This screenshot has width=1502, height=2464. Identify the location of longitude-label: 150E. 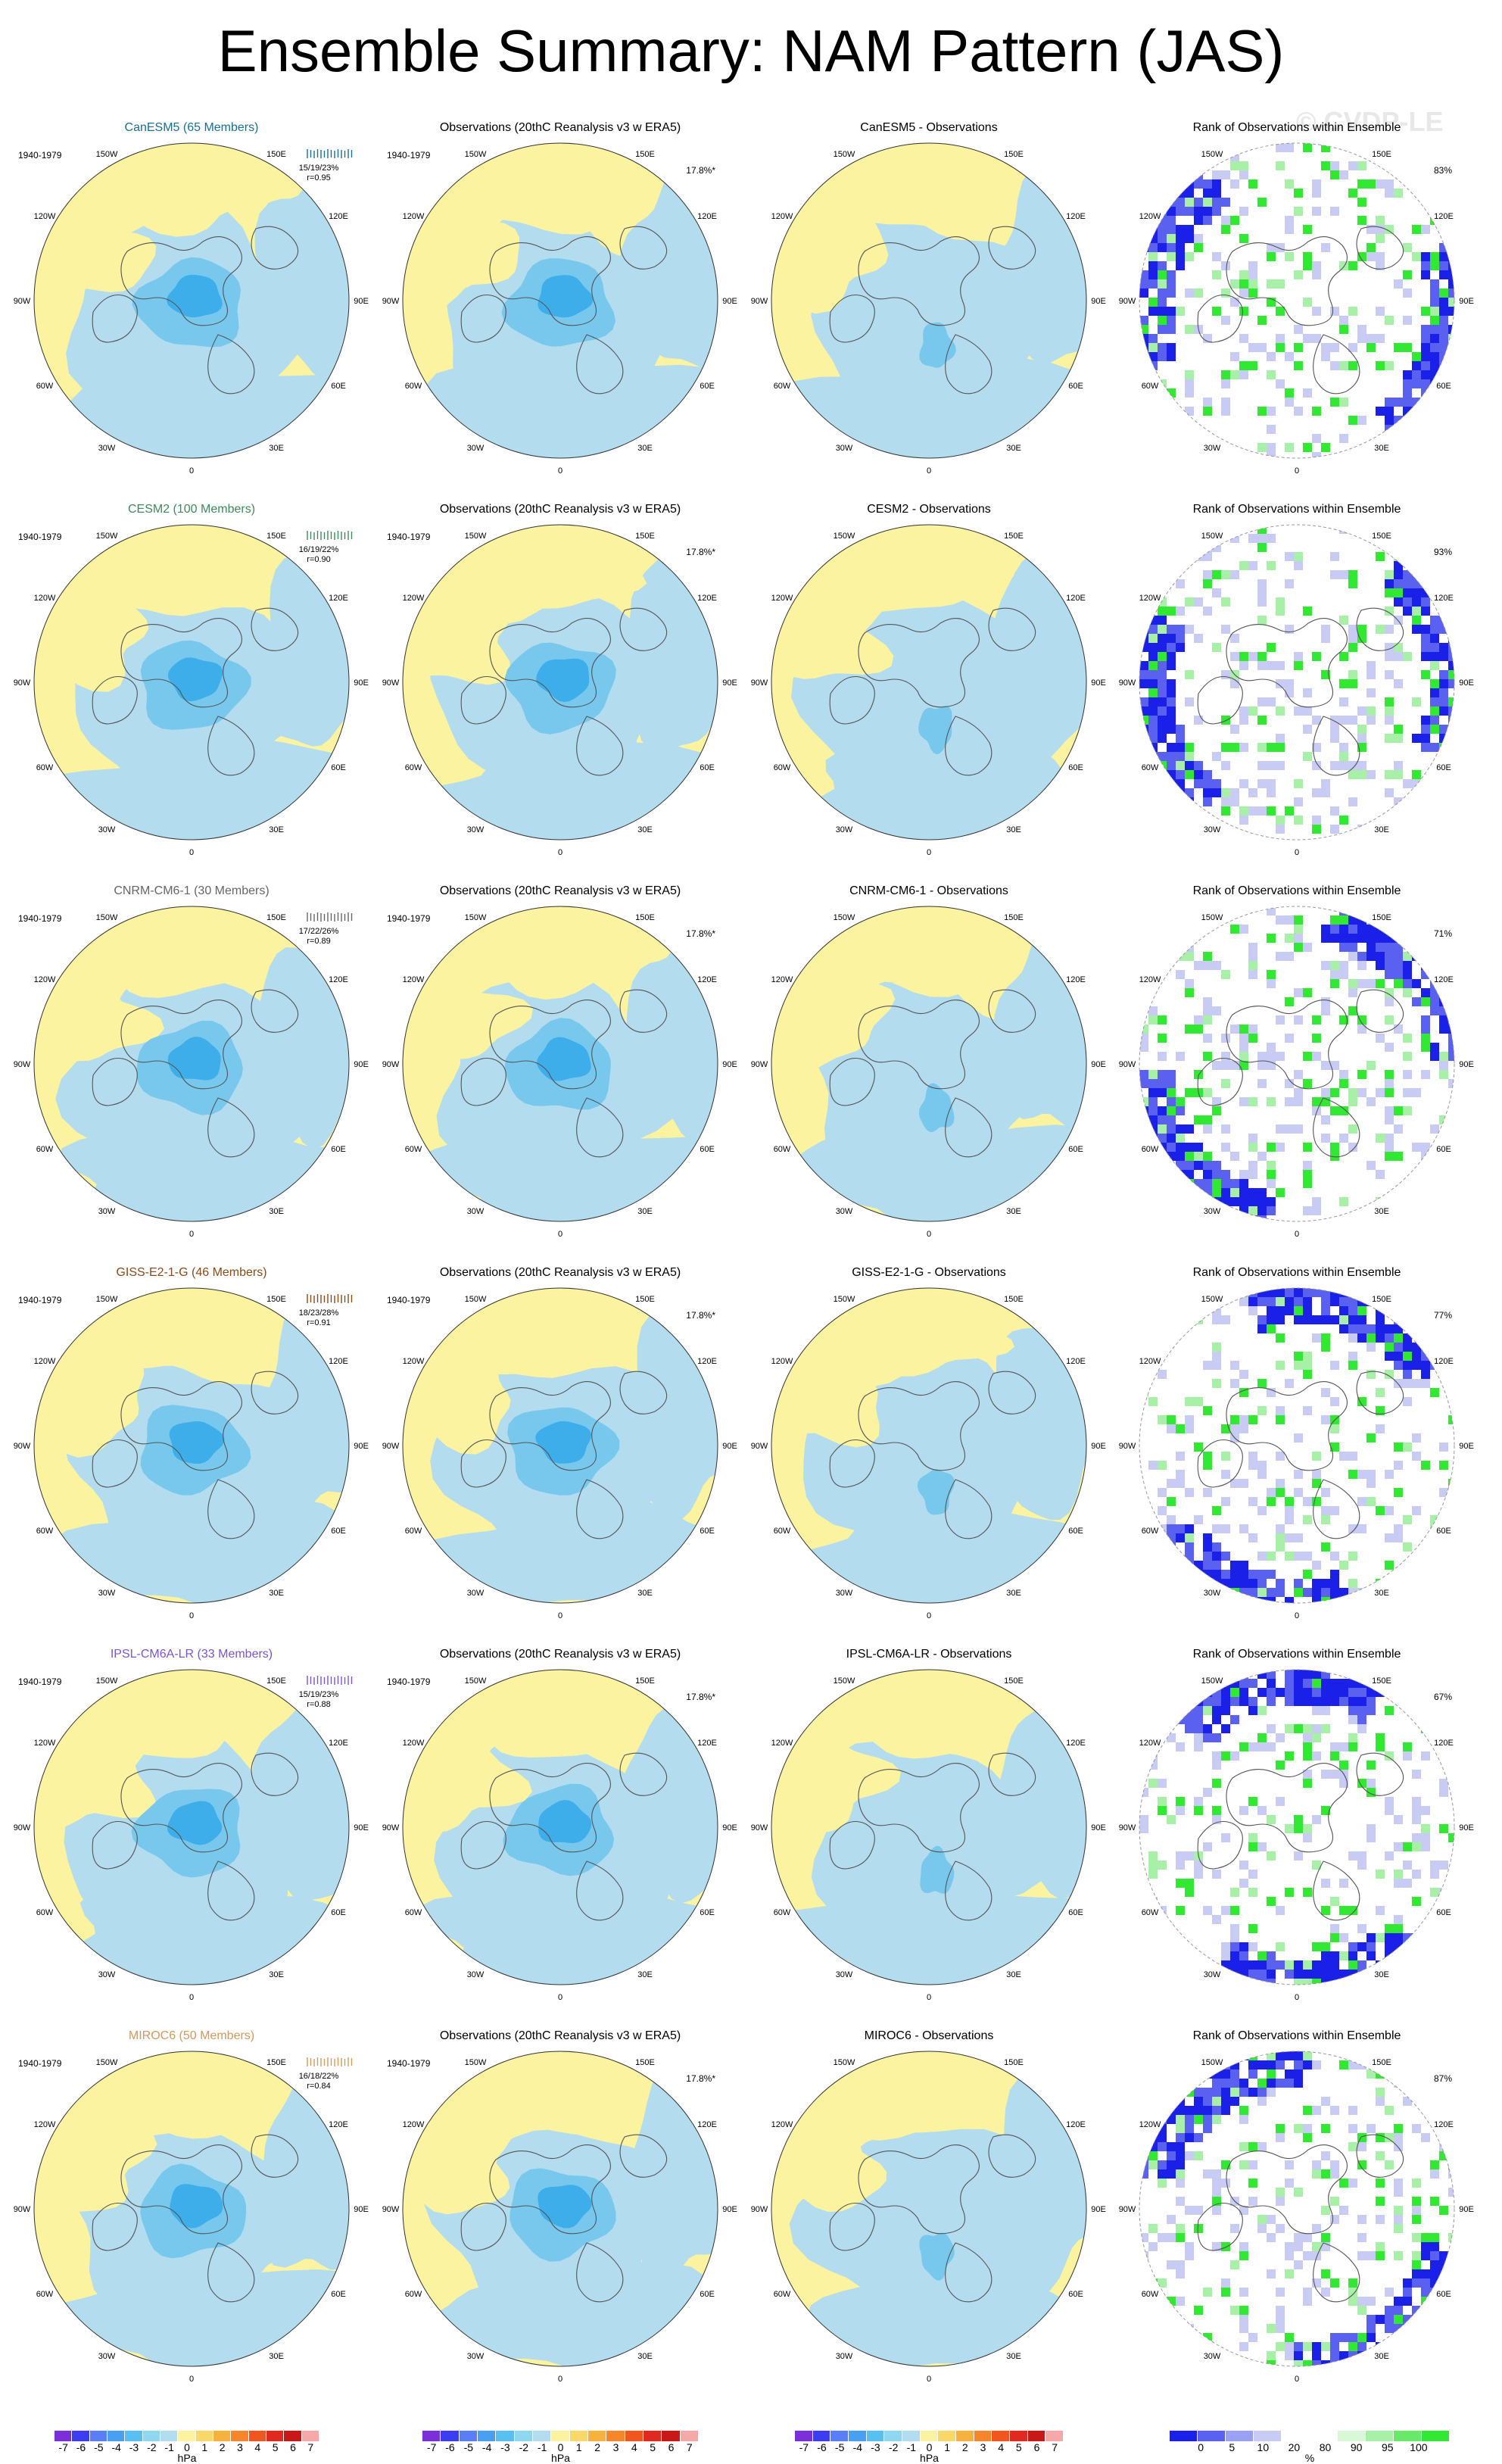
(1014, 1300).